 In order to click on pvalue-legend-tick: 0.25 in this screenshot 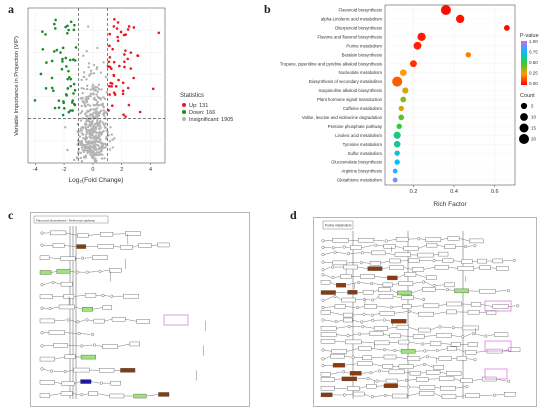, I will do `click(533, 73)`.